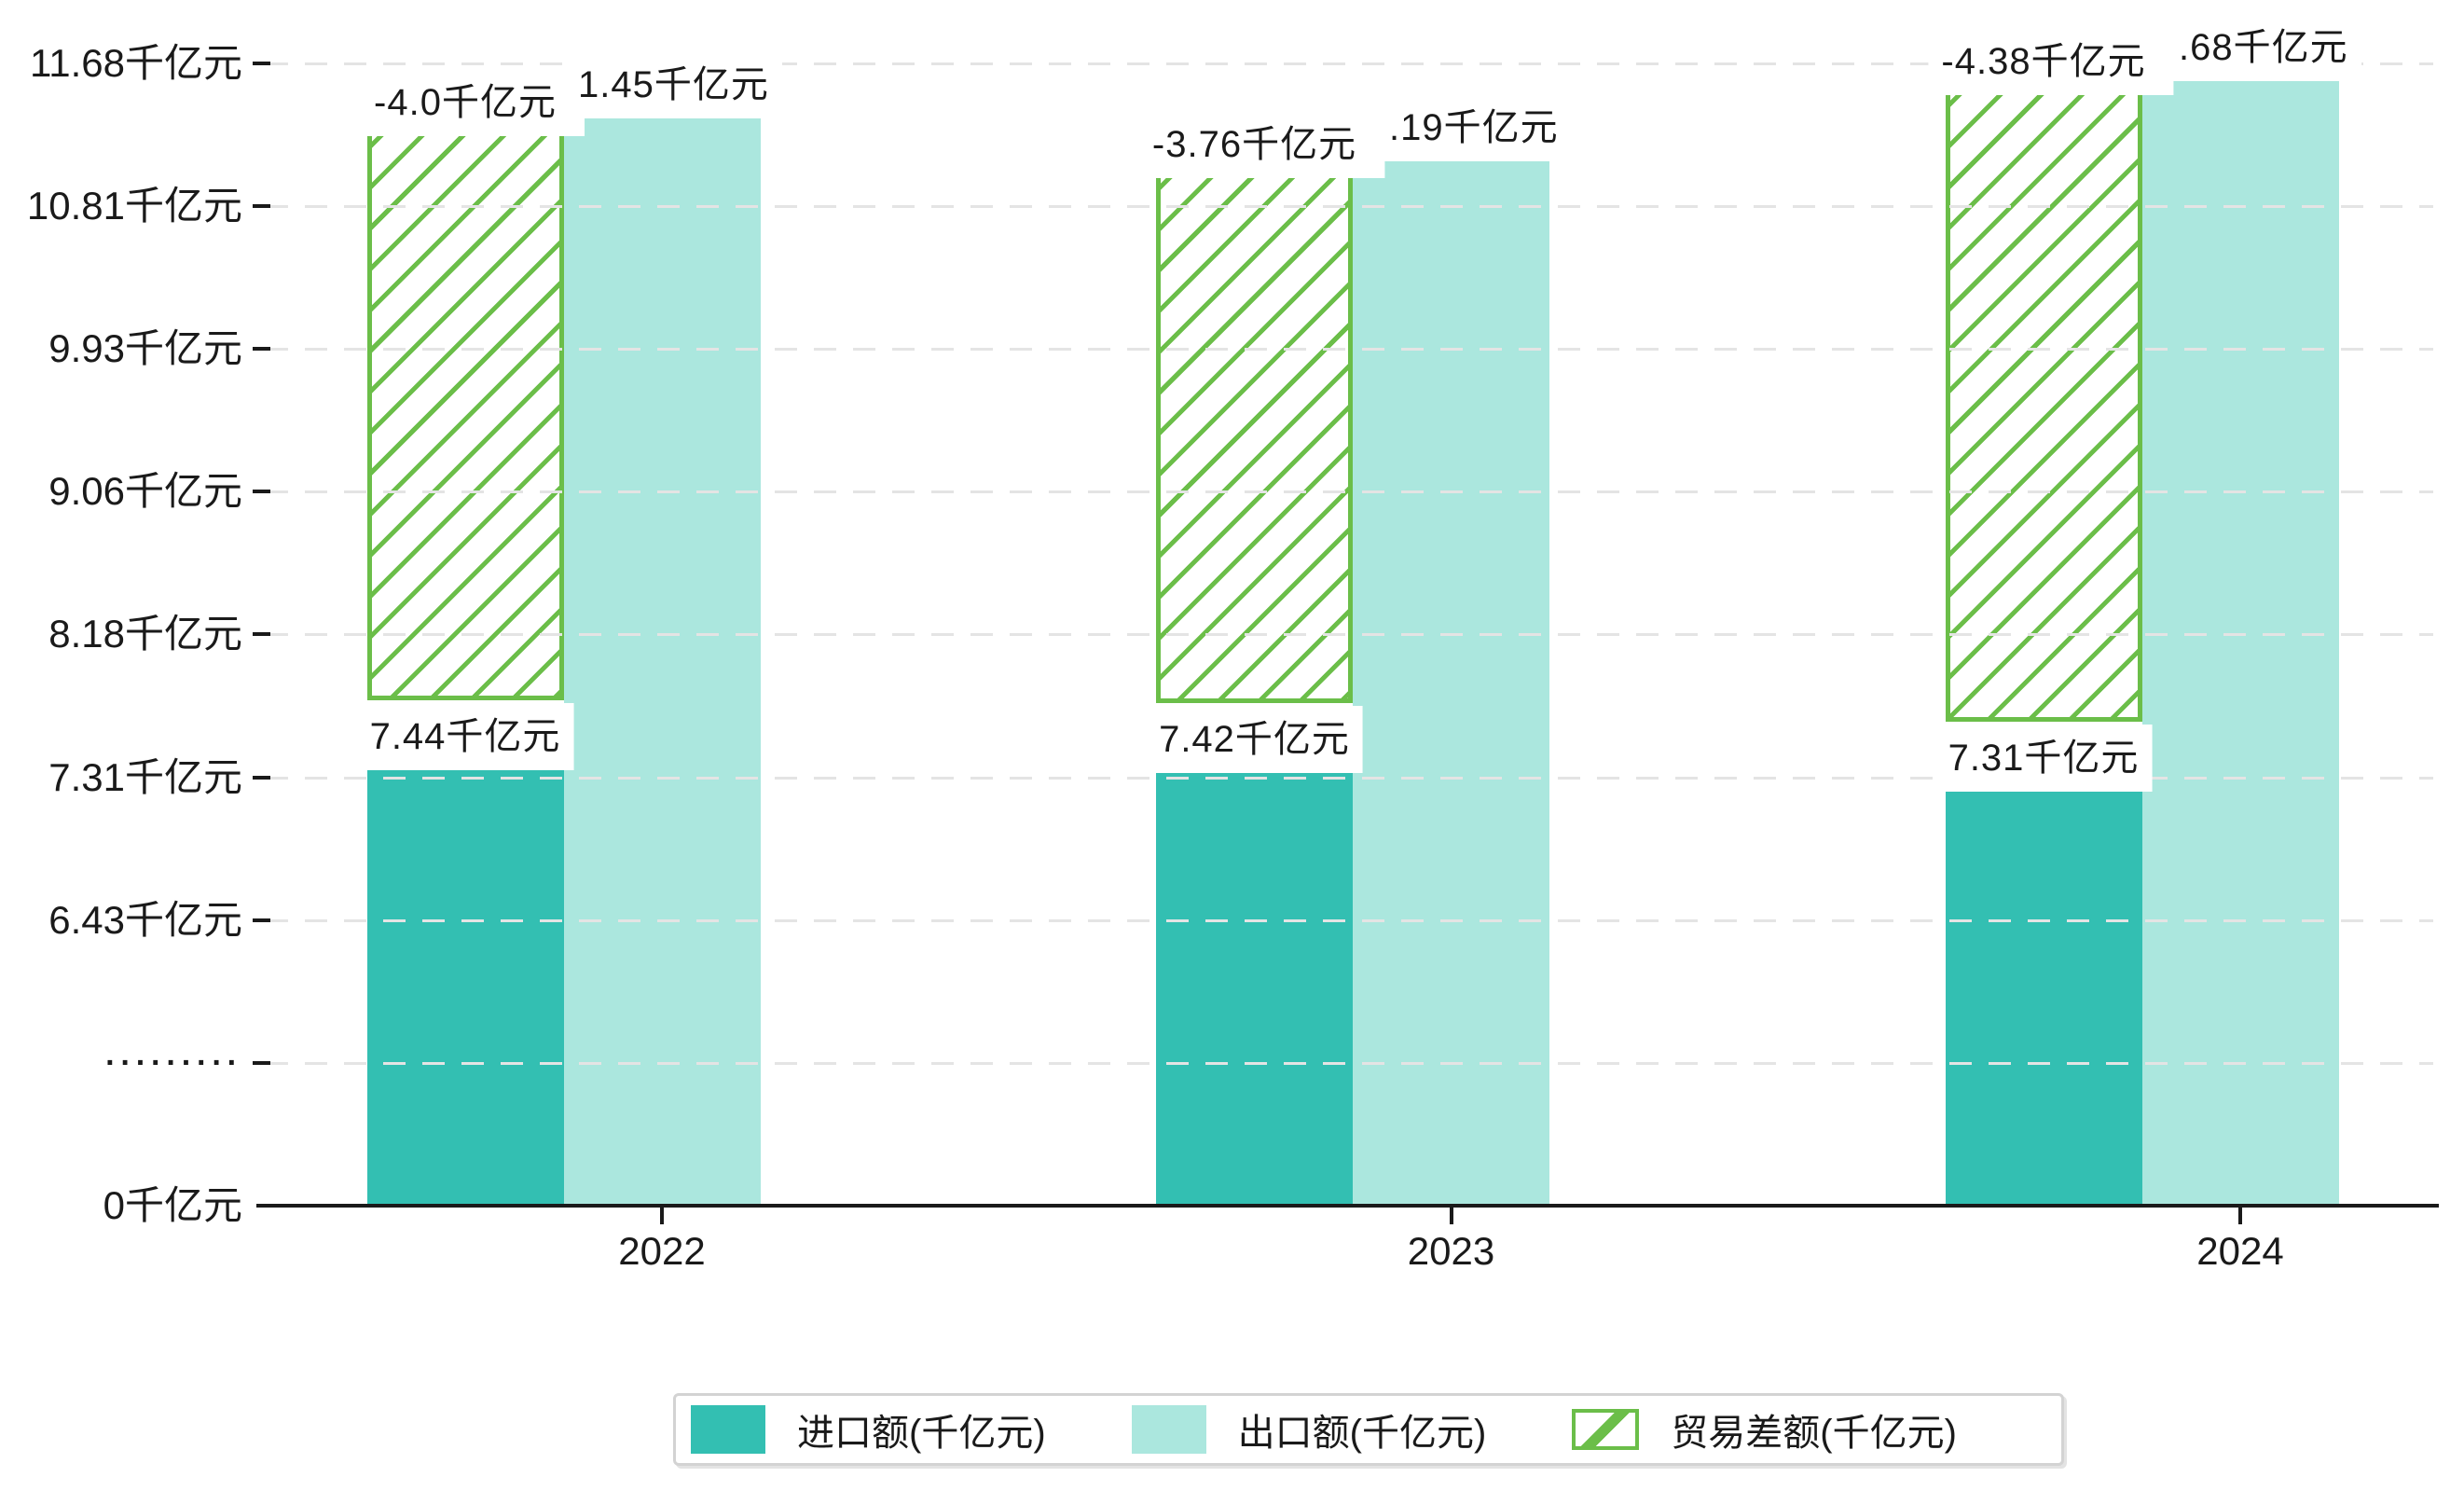 The height and width of the screenshot is (1491, 2464). I want to click on x-tick-label-2023: 2023, so click(1451, 1251).